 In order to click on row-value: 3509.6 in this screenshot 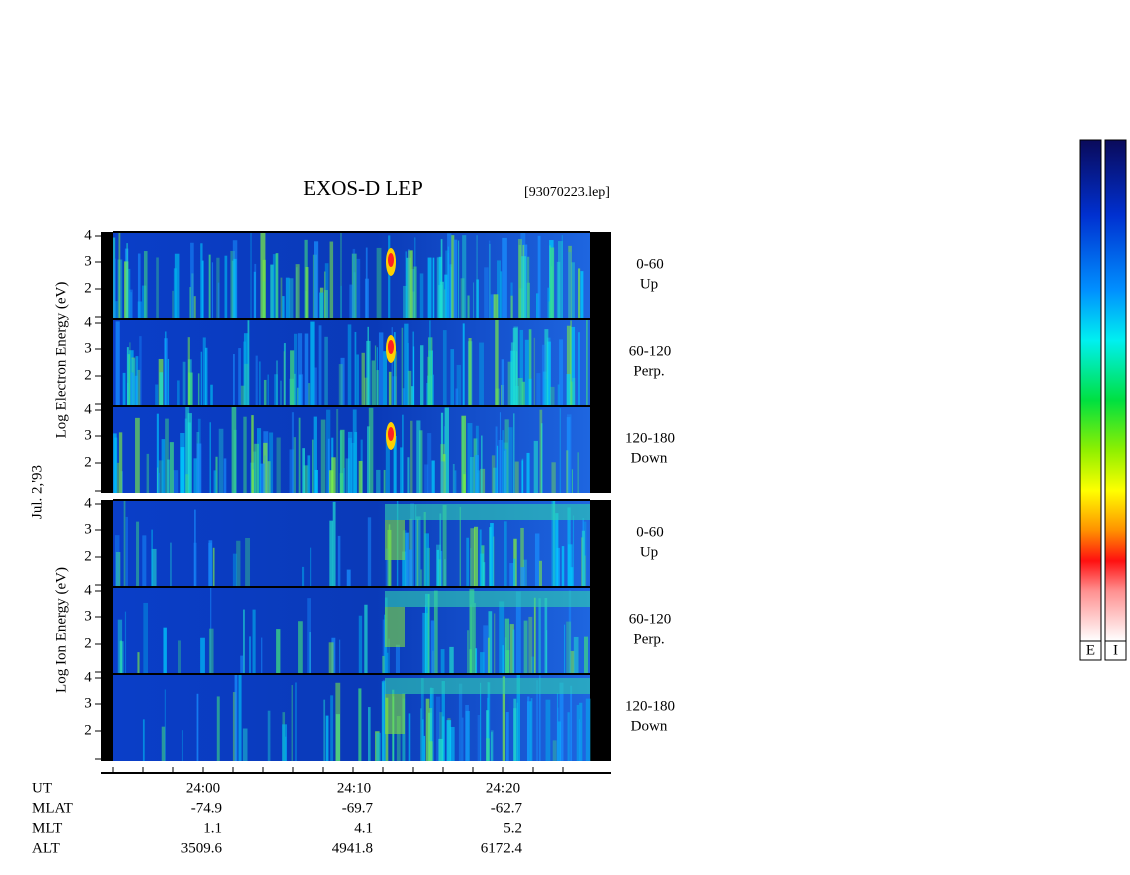, I will do `click(202, 848)`.